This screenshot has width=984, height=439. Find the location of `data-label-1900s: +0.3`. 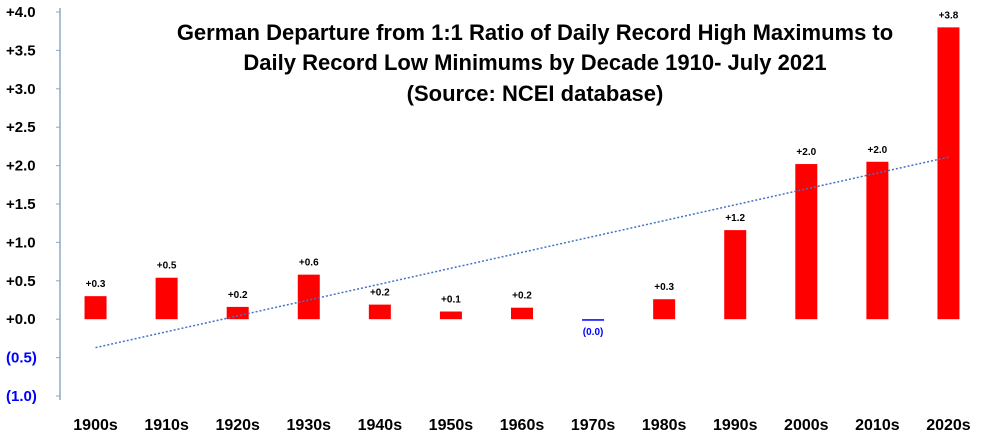

data-label-1900s: +0.3 is located at coordinates (96, 284).